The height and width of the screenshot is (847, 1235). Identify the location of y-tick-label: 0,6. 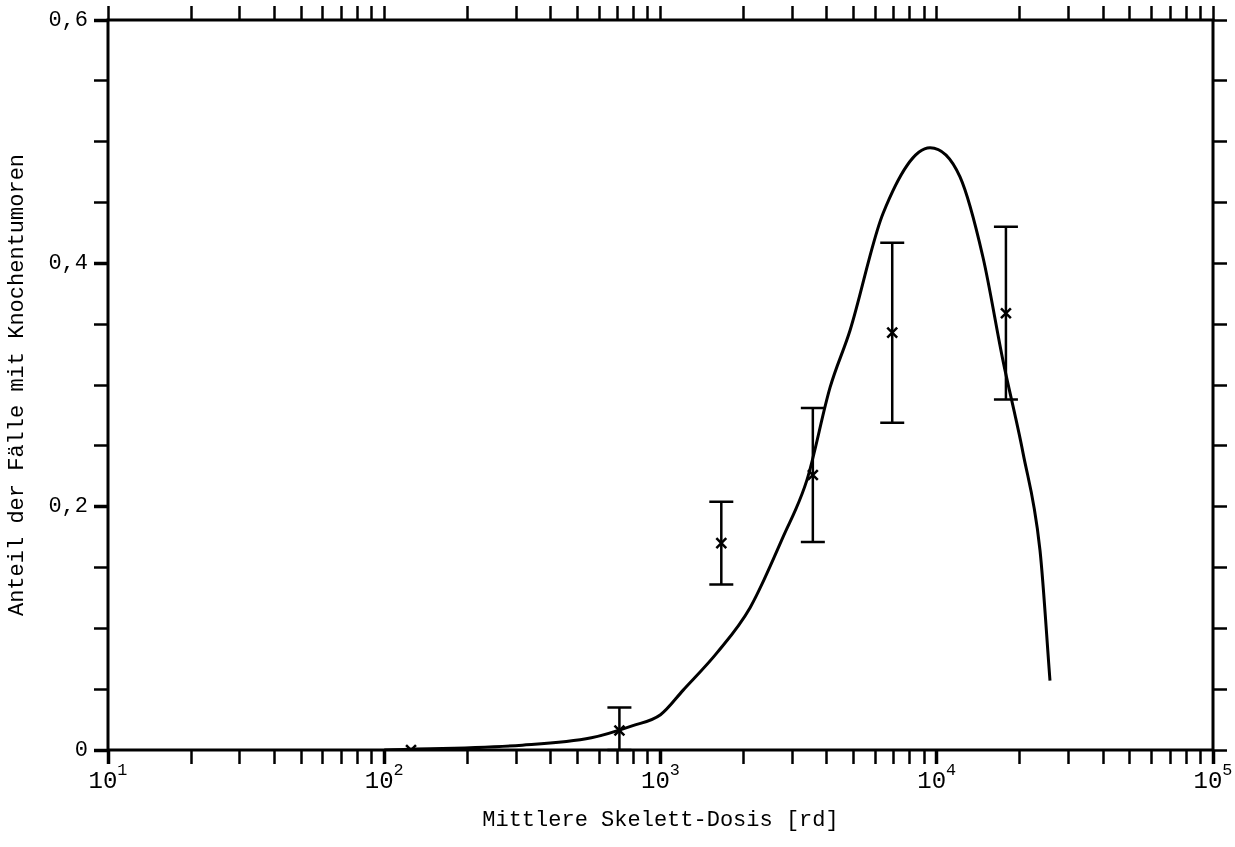
(68, 20).